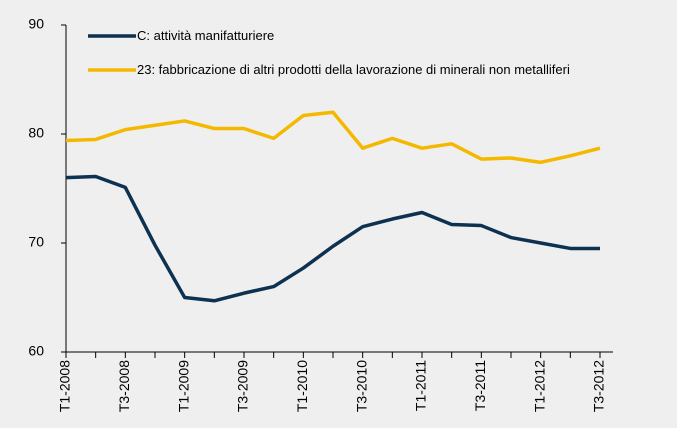  I want to click on y-tick-label: 60, so click(36, 351).